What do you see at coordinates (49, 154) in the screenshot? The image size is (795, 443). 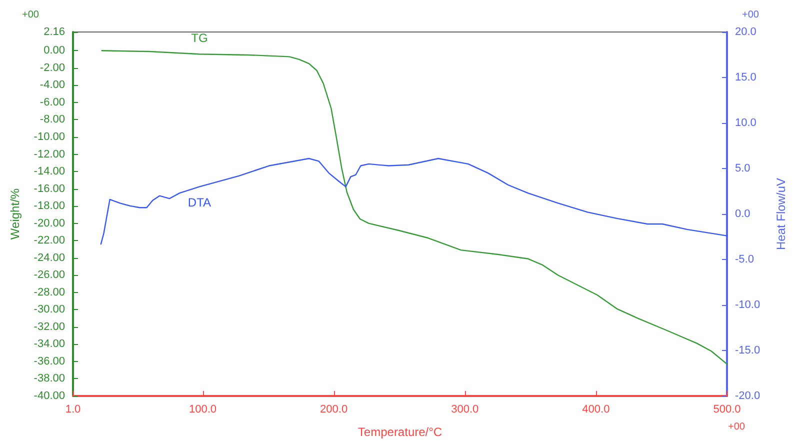 I see `y-tick-label: -12.00` at bounding box center [49, 154].